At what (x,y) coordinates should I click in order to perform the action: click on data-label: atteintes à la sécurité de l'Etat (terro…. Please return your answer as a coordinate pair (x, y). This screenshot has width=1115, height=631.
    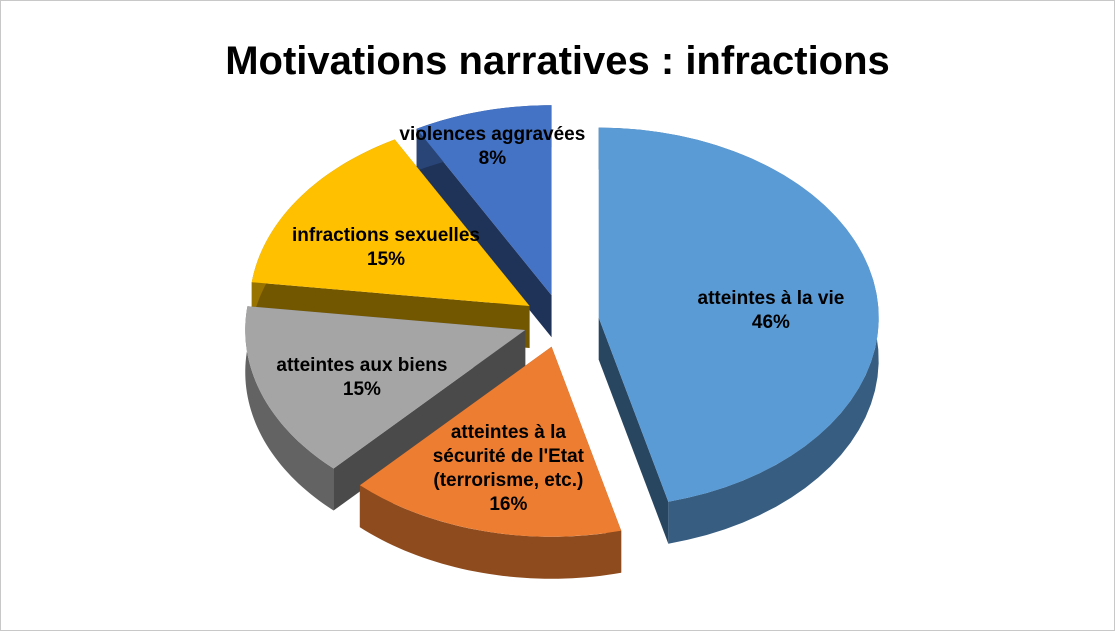
    Looking at the image, I should click on (508, 469).